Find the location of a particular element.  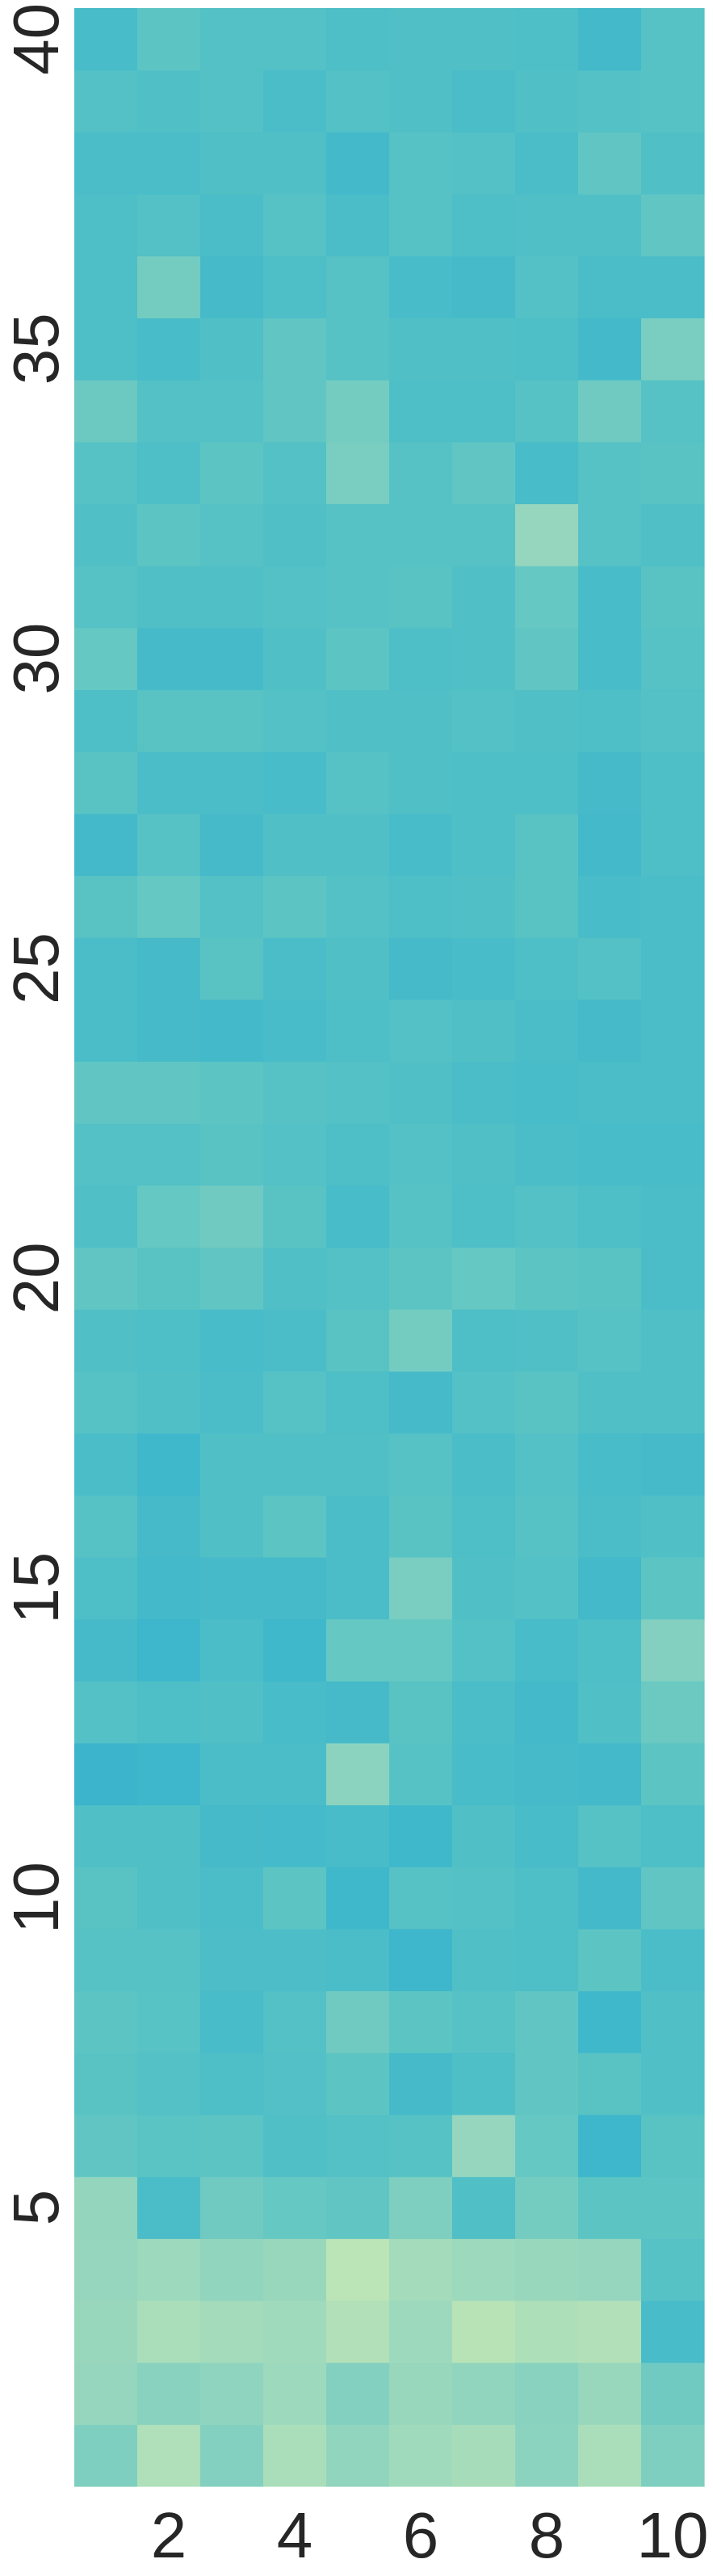

heatmap-cell-y12-x4 is located at coordinates (295, 1774).